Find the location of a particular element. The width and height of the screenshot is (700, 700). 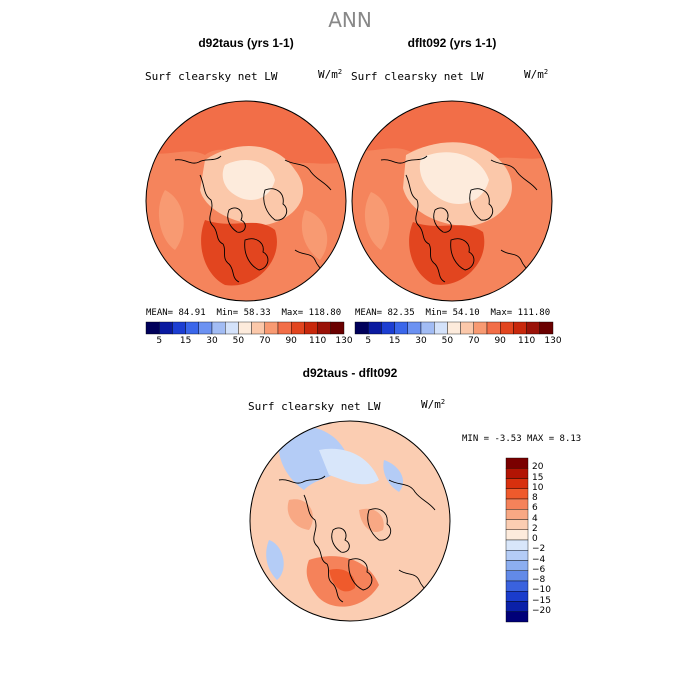

difference-colorbar-label: −4 is located at coordinates (539, 559).